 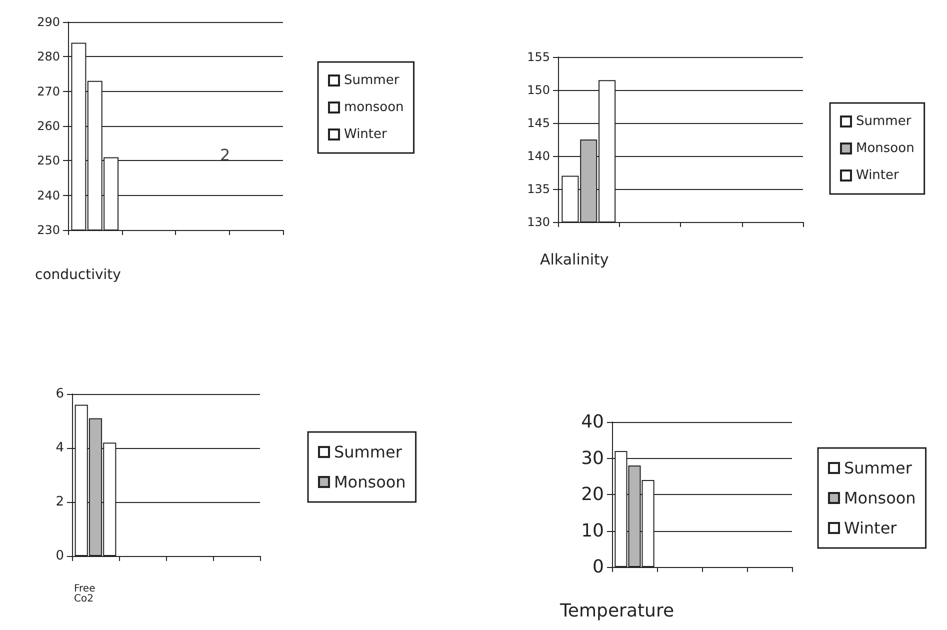 What do you see at coordinates (60, 394) in the screenshot?
I see `y-tick-label: 6` at bounding box center [60, 394].